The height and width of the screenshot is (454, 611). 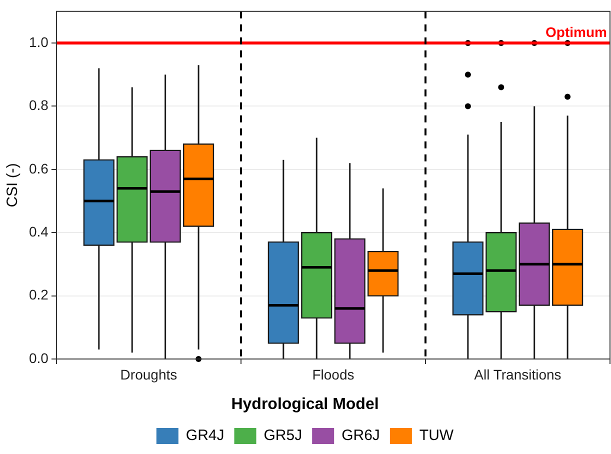 What do you see at coordinates (38, 358) in the screenshot?
I see `y-tick-label: 0.0` at bounding box center [38, 358].